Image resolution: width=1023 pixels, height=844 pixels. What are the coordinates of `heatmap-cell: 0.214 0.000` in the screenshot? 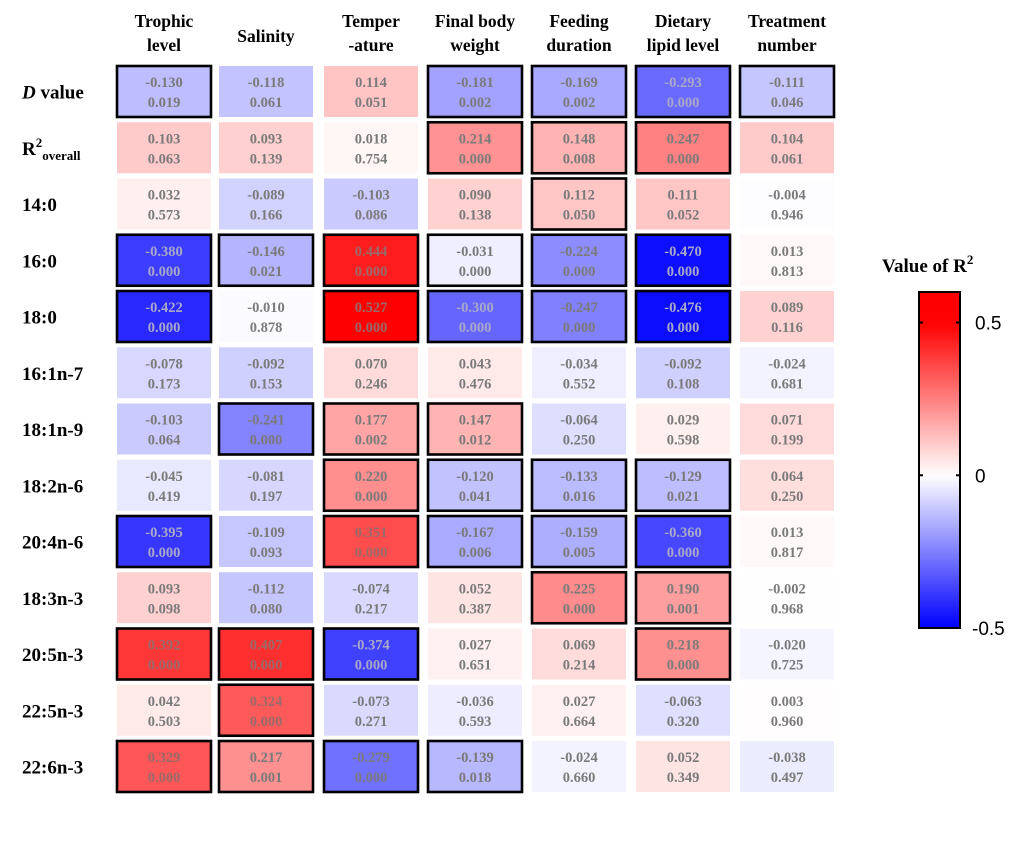 It's located at (475, 147).